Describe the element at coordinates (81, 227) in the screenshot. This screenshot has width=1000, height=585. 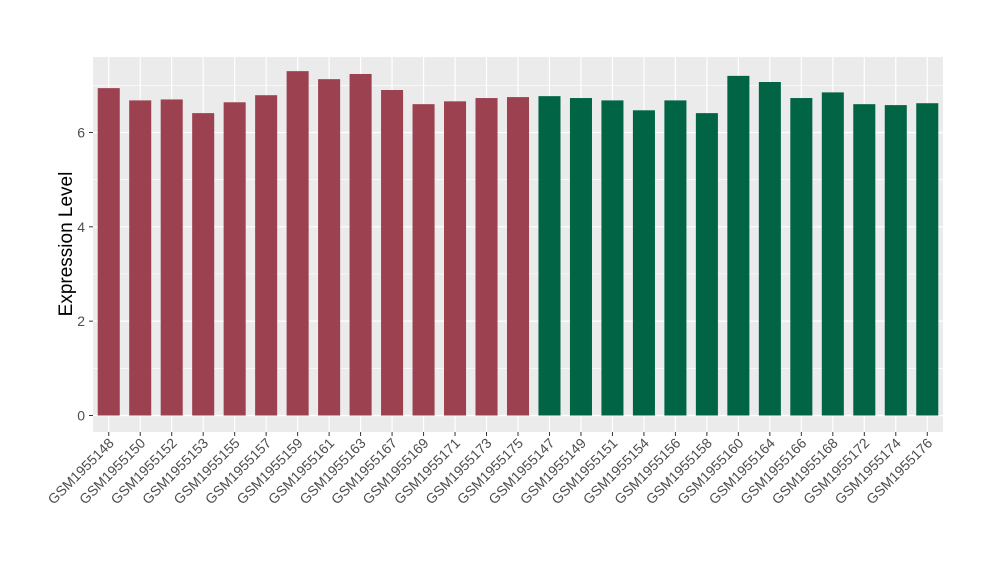
I see `y-tick-label: 4` at that location.